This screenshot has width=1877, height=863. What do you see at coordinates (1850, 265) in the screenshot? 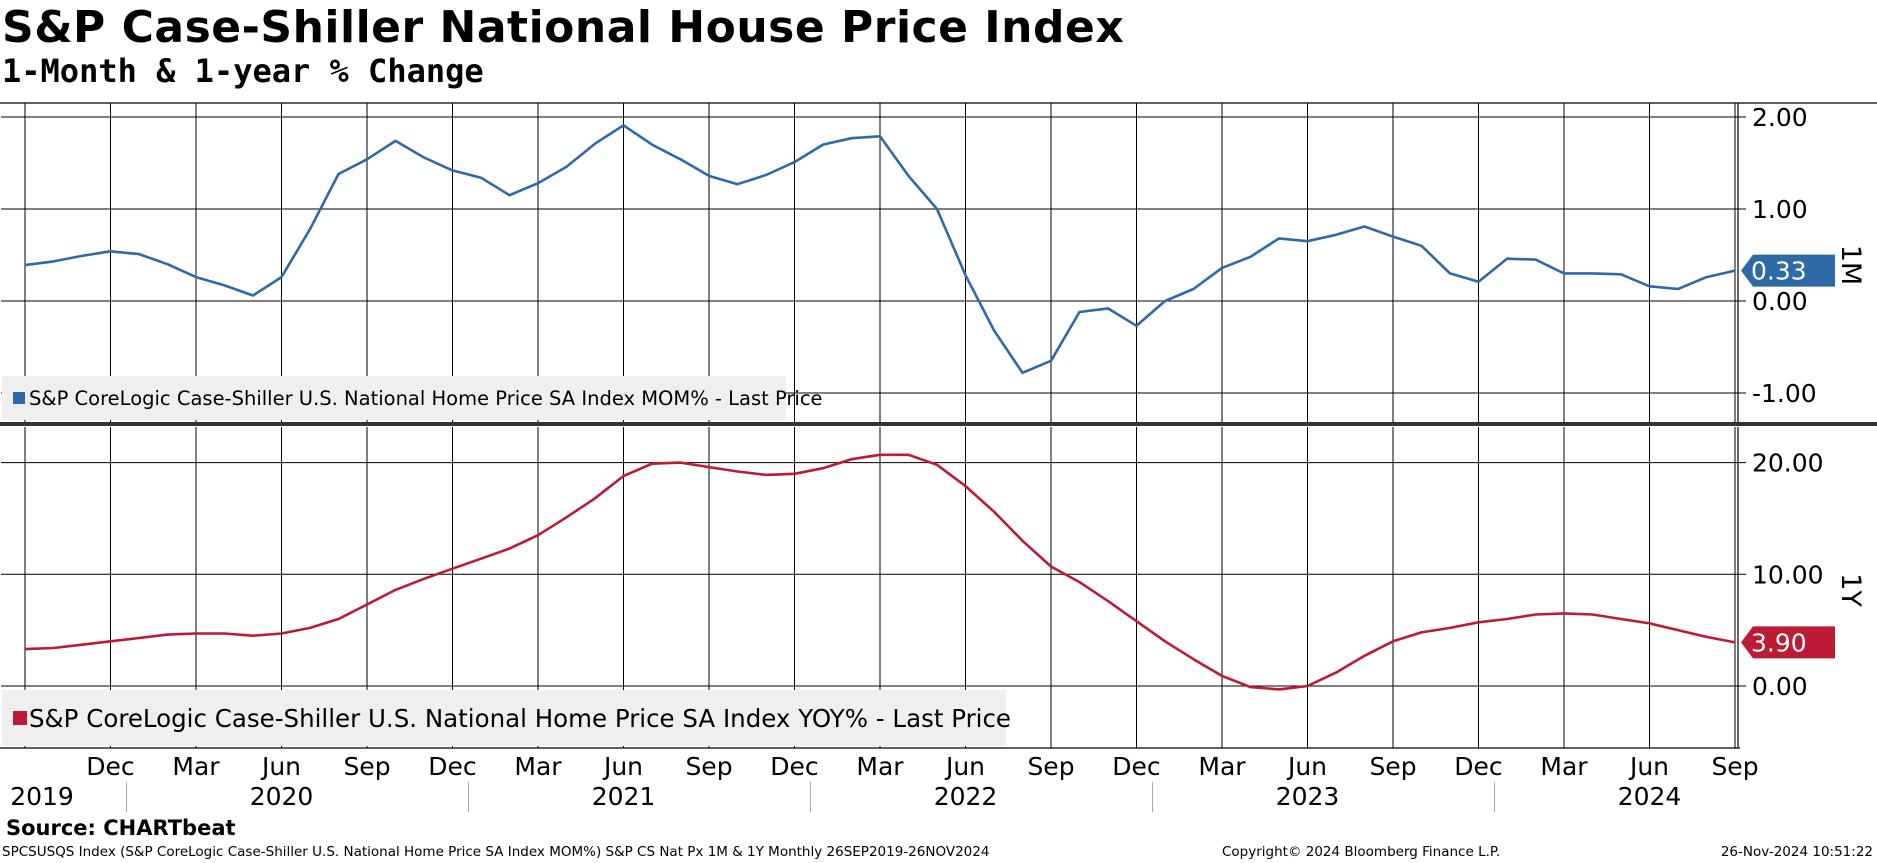
I see `panel-label: 1M` at bounding box center [1850, 265].